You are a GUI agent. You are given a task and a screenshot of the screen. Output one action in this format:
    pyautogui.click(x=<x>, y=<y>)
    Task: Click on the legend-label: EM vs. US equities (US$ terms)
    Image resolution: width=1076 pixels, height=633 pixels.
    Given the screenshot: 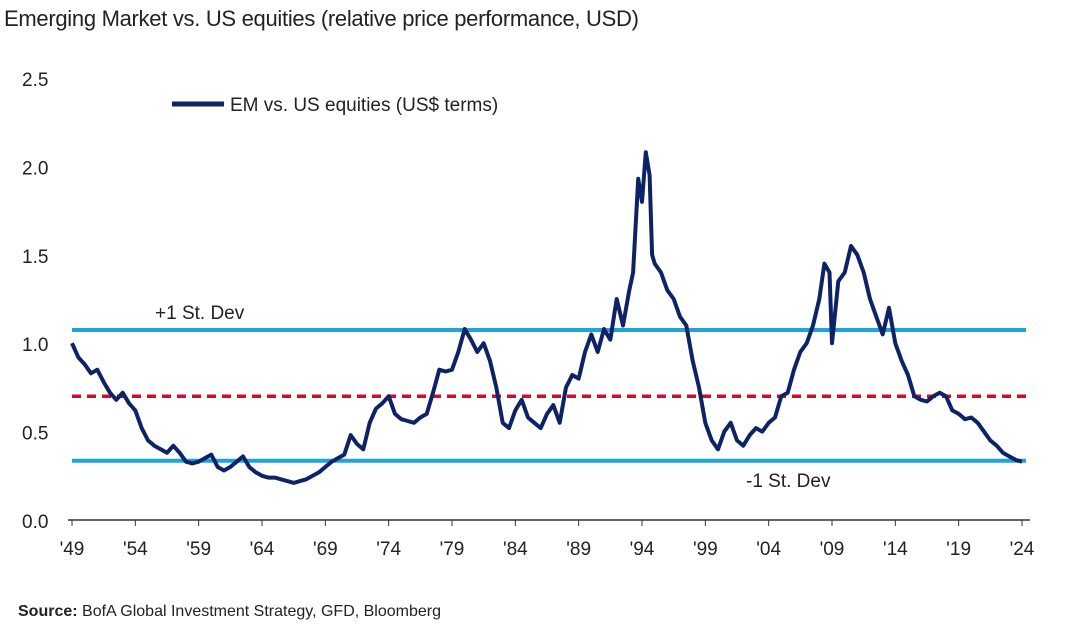 What is the action you would take?
    pyautogui.click(x=364, y=105)
    